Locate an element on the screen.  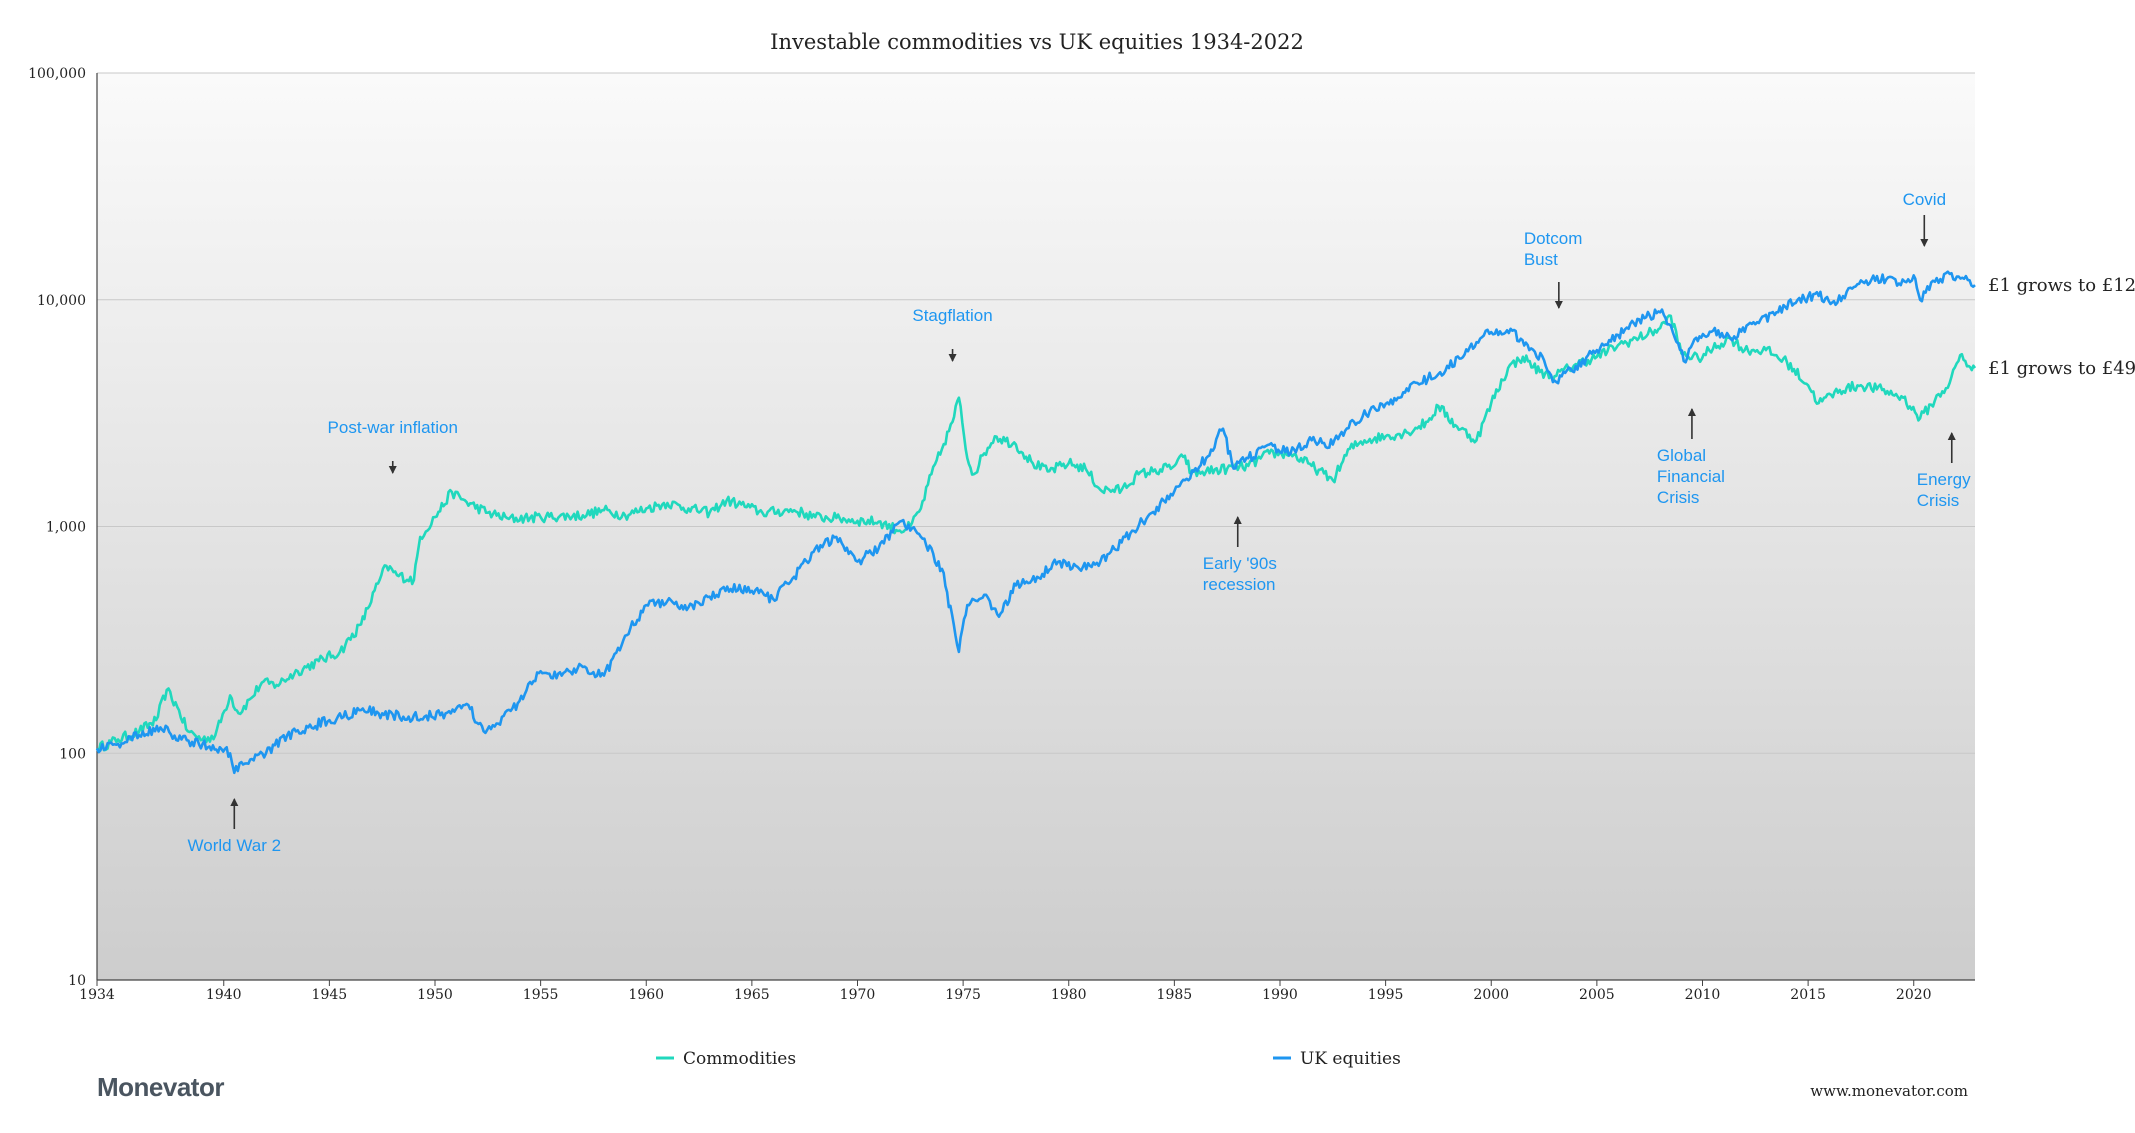
x-tick-label: 2005 is located at coordinates (1597, 995).